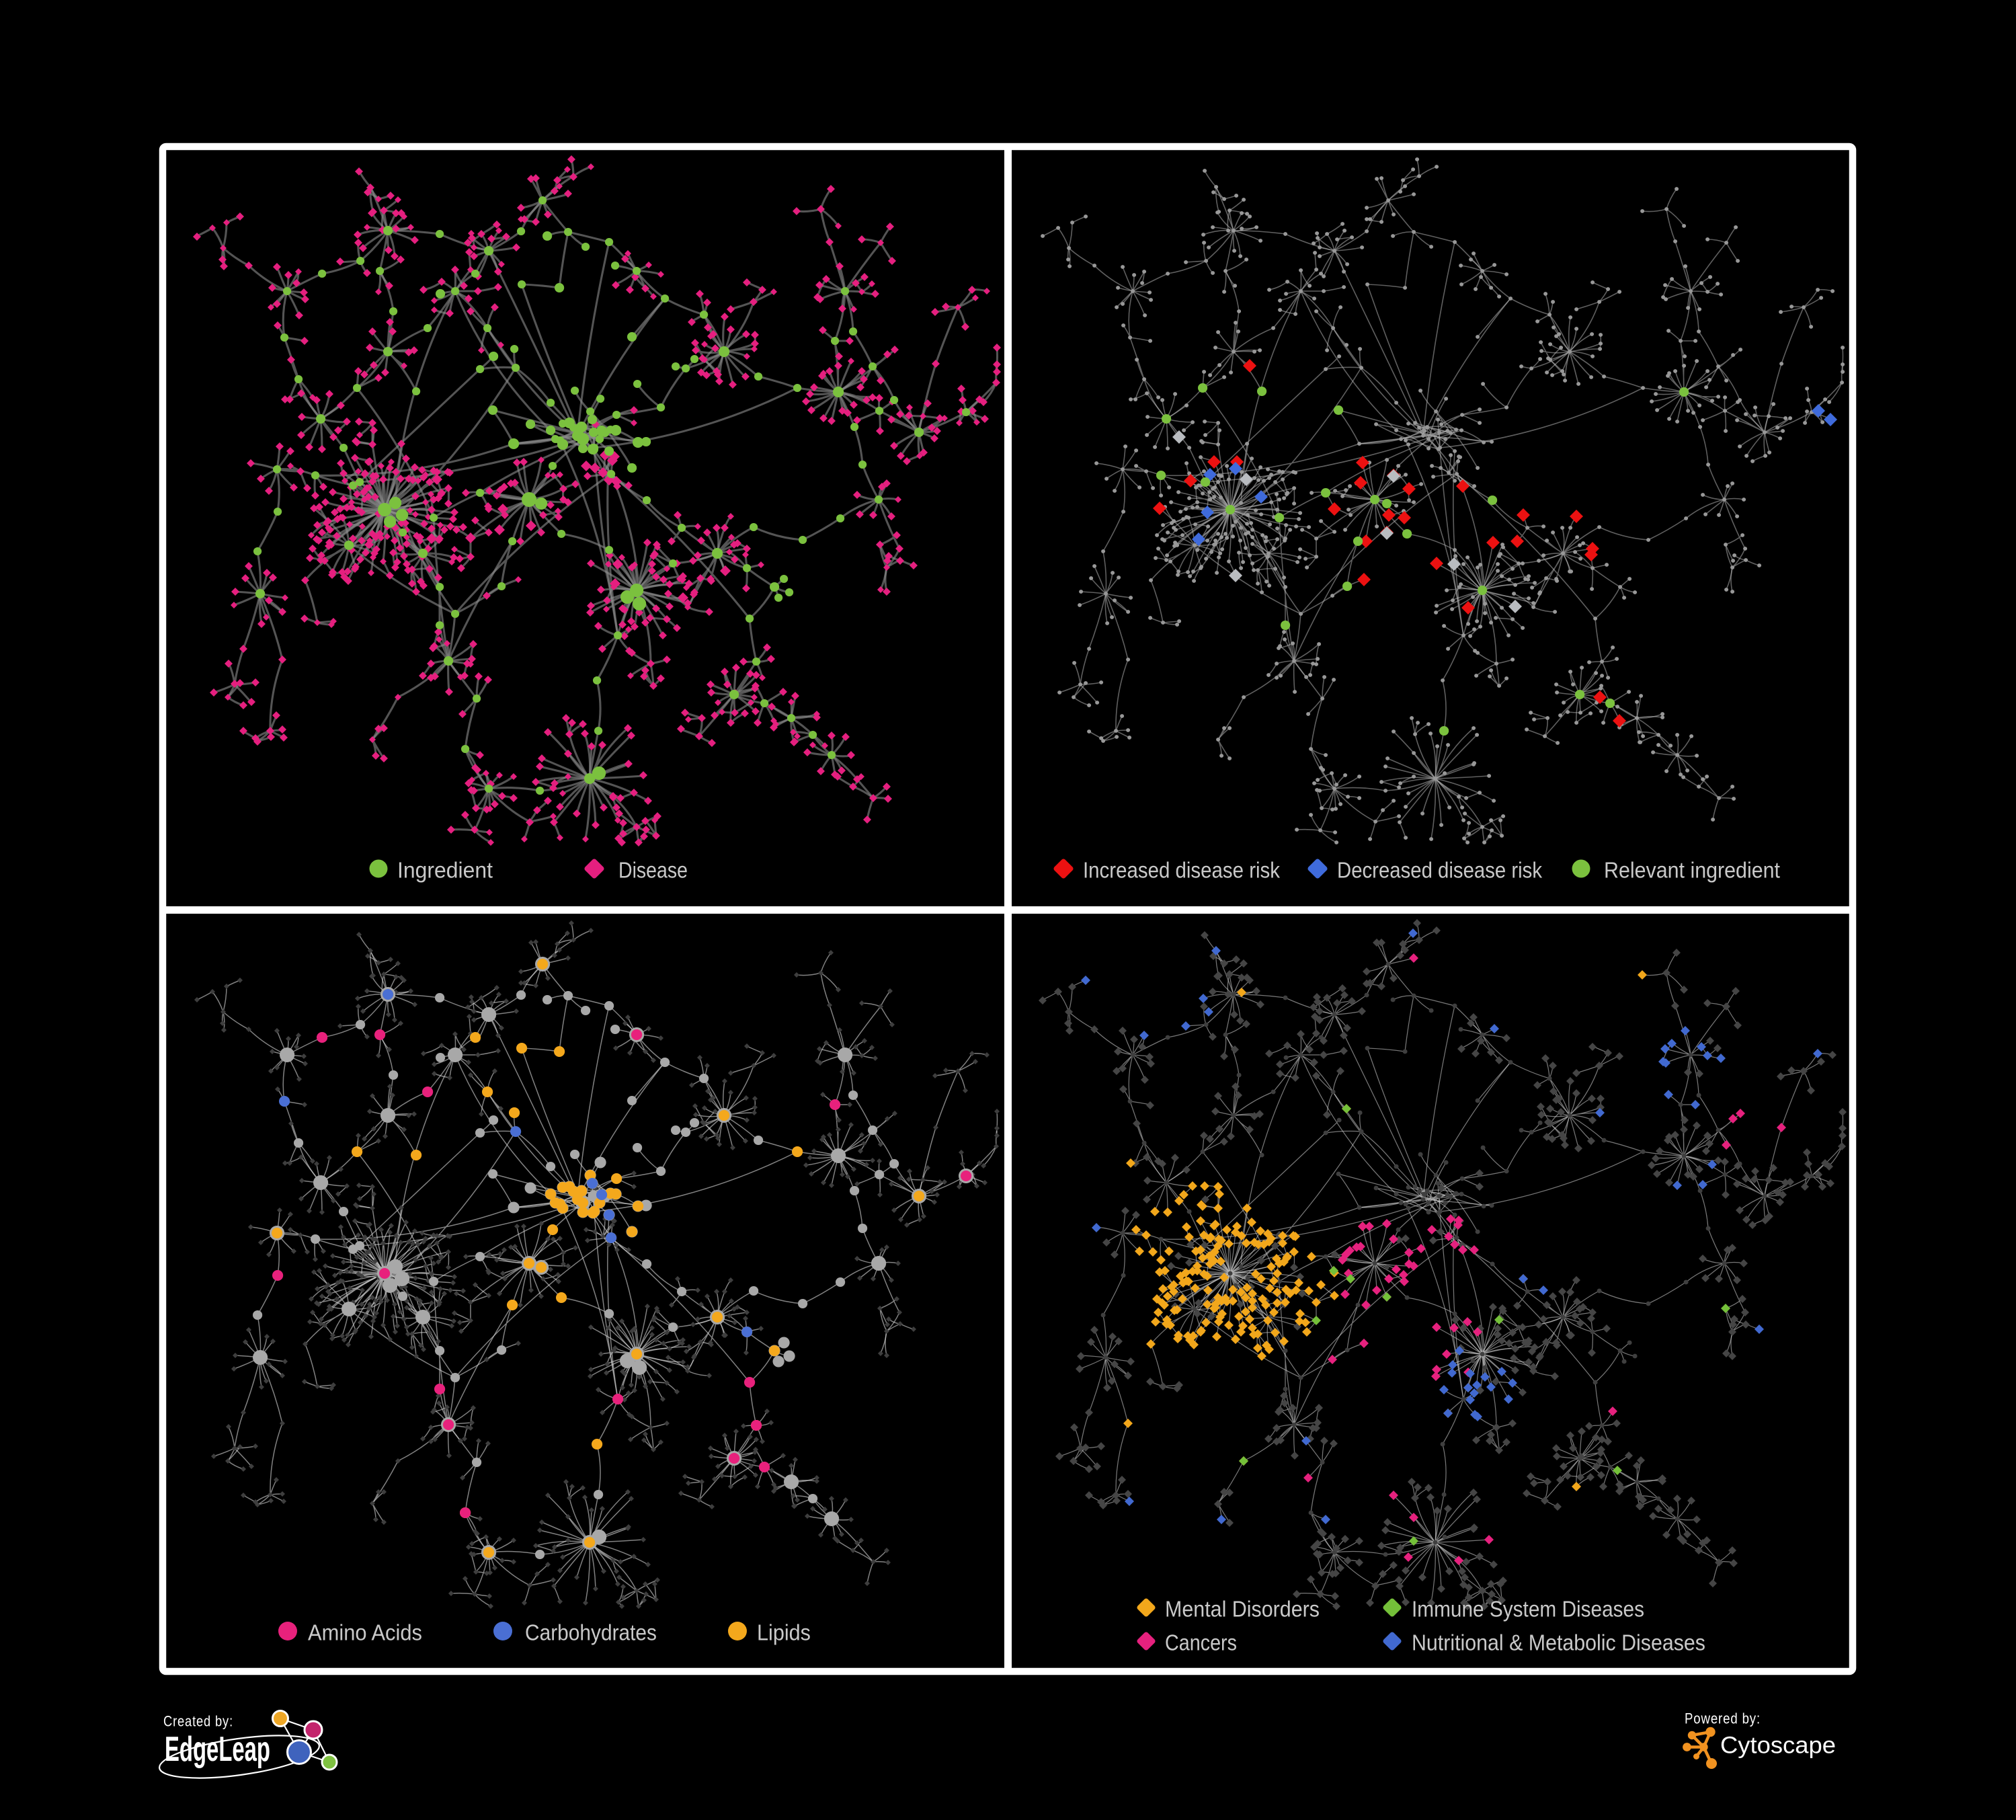 Image resolution: width=2016 pixels, height=1820 pixels. I want to click on svg-text: Powered by:, so click(1723, 1718).